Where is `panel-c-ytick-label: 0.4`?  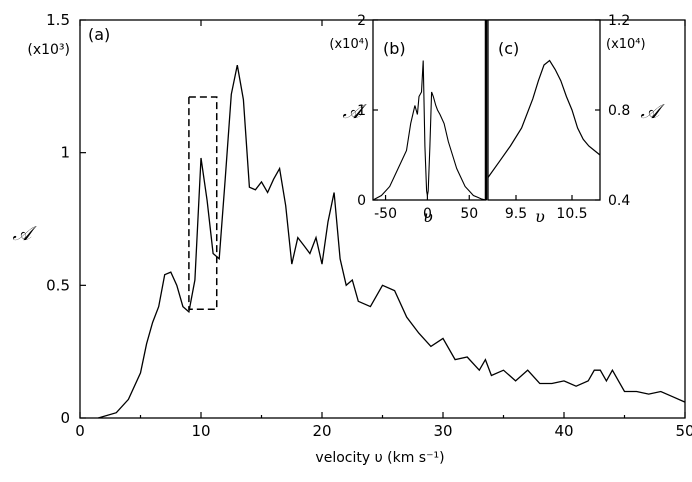
panel-c-ytick-label: 0.4 is located at coordinates (619, 201).